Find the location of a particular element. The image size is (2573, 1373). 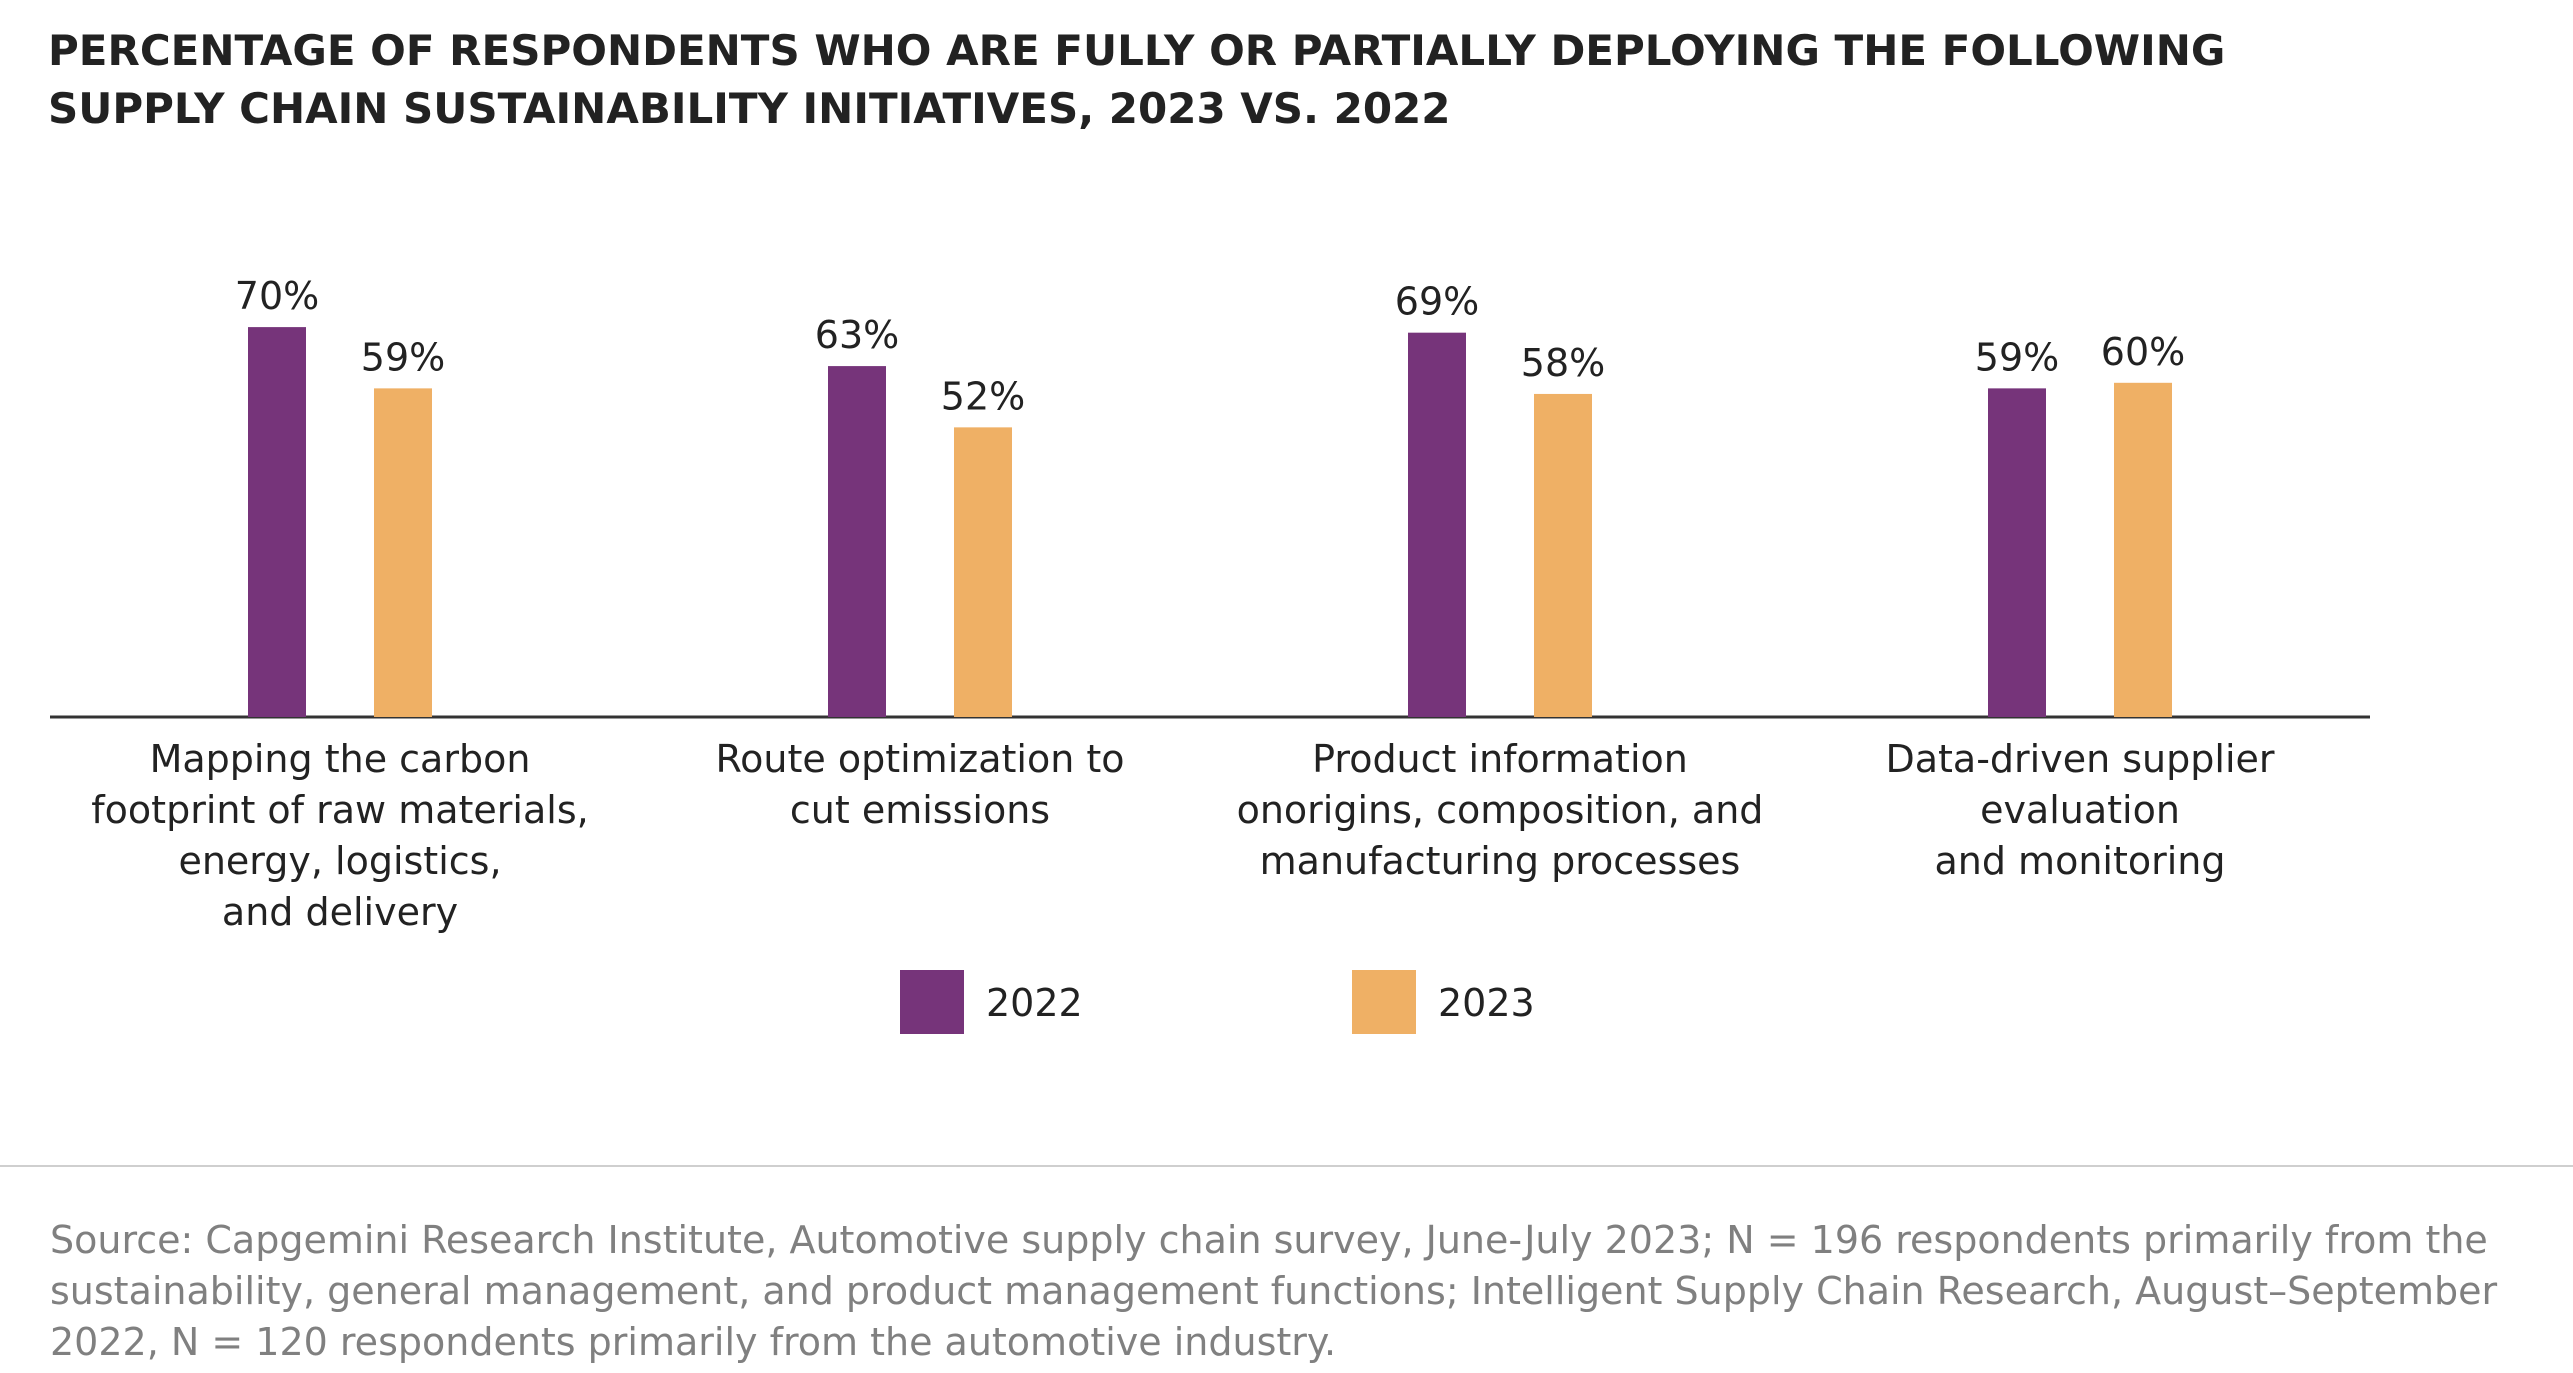

category-label-3-line-1: Product information is located at coordinates (1500, 759).